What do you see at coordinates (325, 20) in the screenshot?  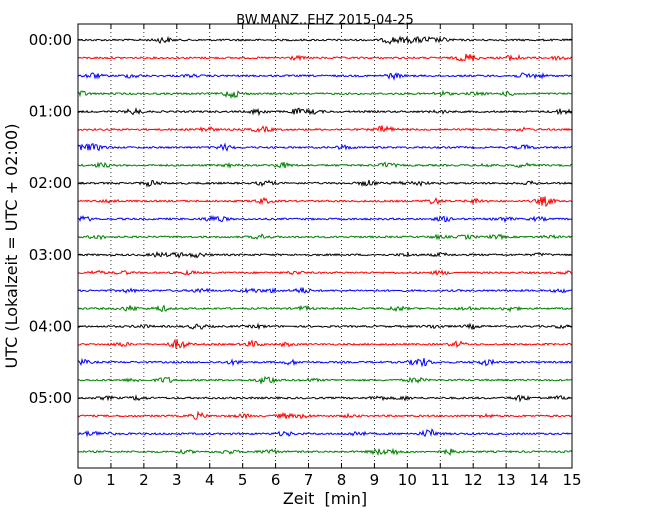 I see `chart-title: BW.MANZ..EHZ 2015-04-25` at bounding box center [325, 20].